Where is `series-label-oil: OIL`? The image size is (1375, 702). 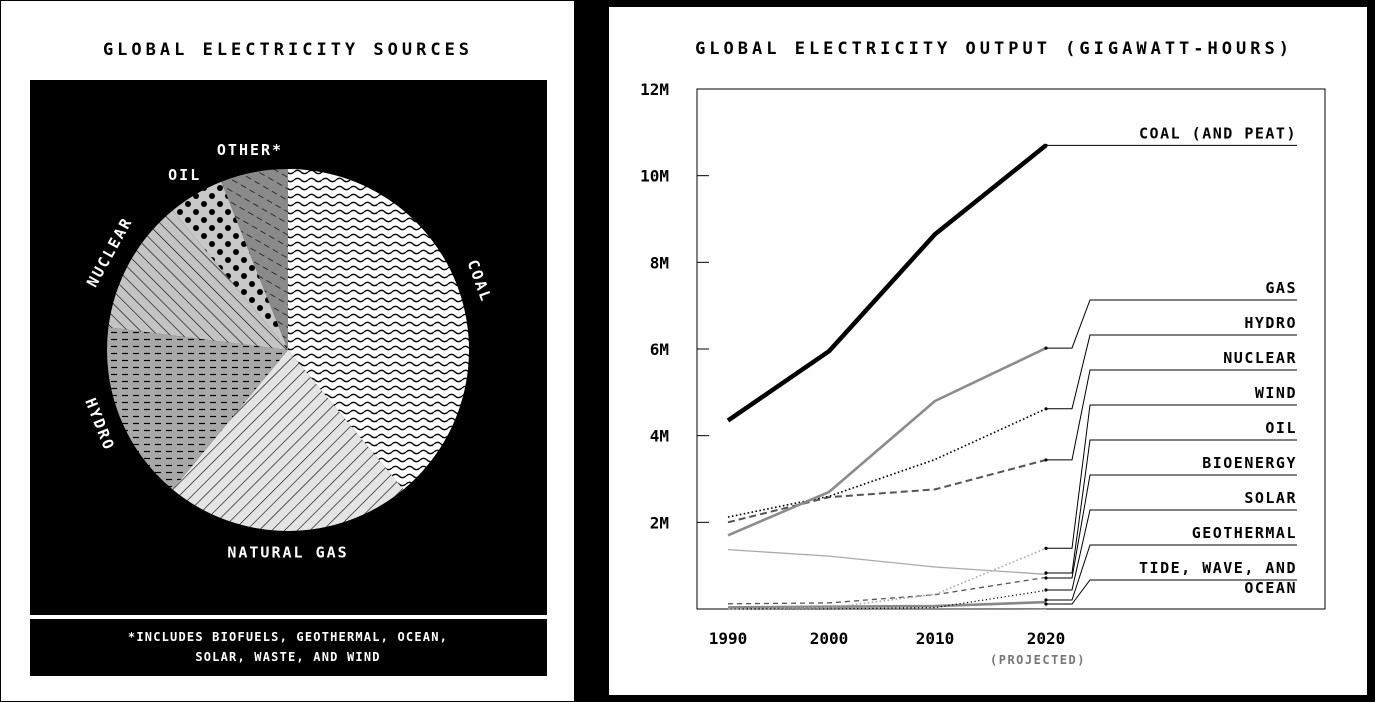 series-label-oil: OIL is located at coordinates (1281, 428).